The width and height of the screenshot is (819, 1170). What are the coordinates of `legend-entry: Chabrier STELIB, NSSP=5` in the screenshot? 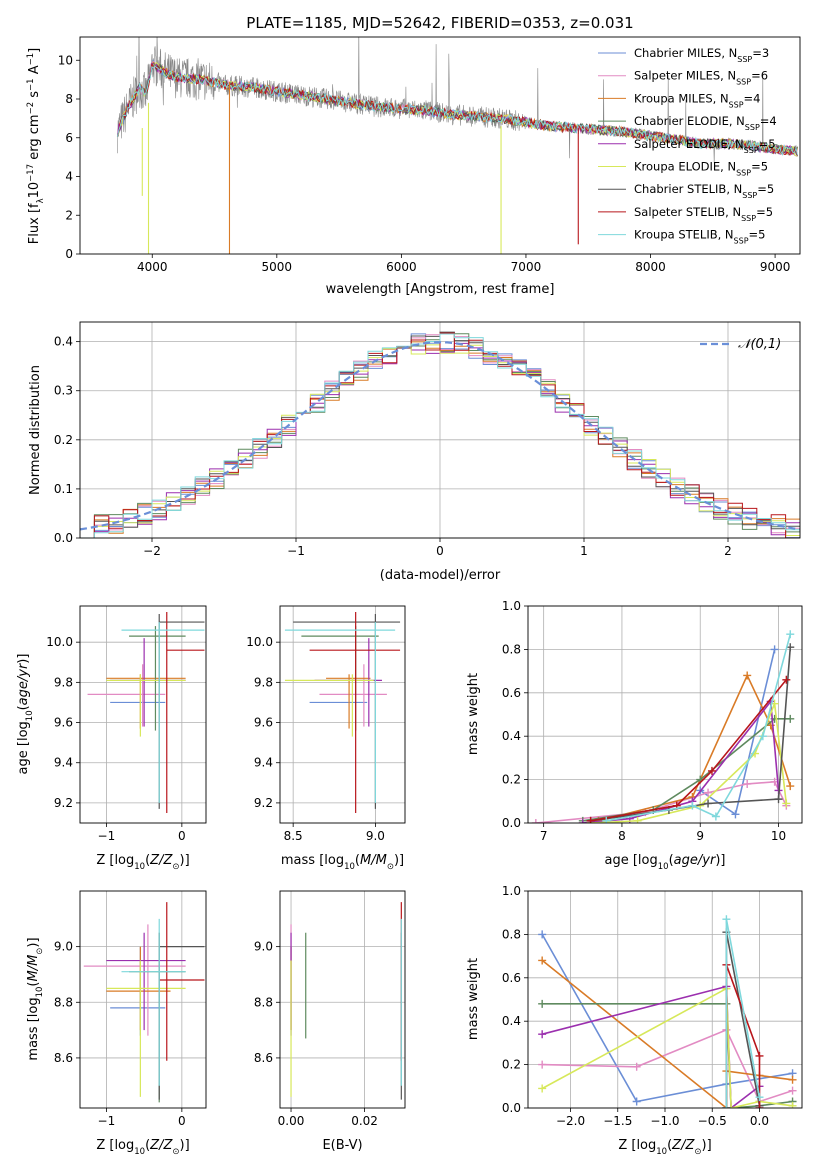 It's located at (704, 191).